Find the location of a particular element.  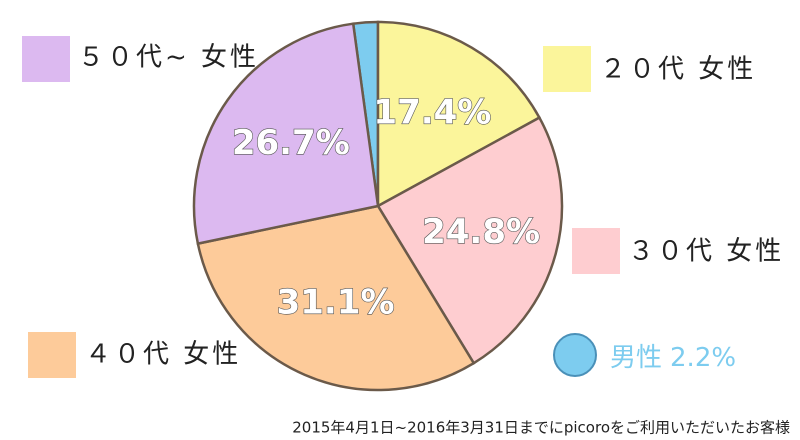

legend-label: ４０代 女性 is located at coordinates (163, 355).